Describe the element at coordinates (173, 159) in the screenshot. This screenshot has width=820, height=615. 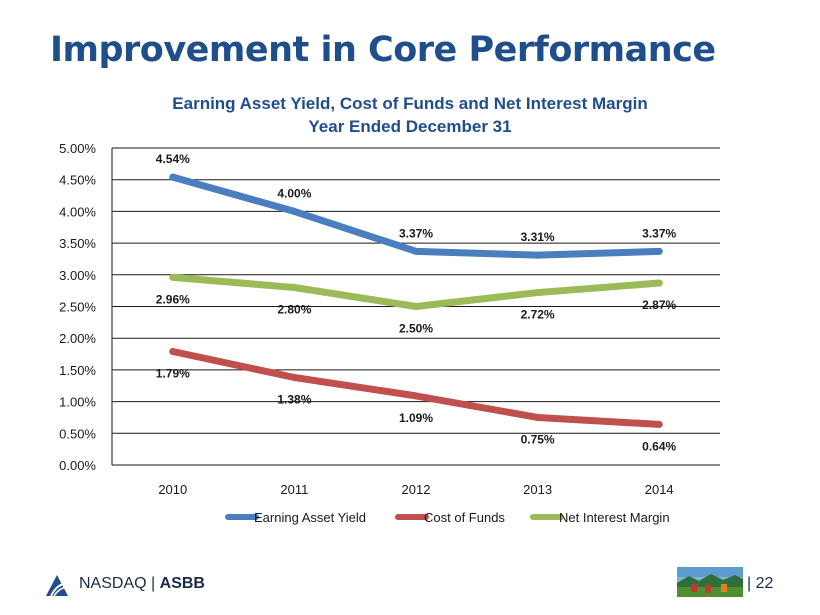
I see `data-label: 4.54%` at that location.